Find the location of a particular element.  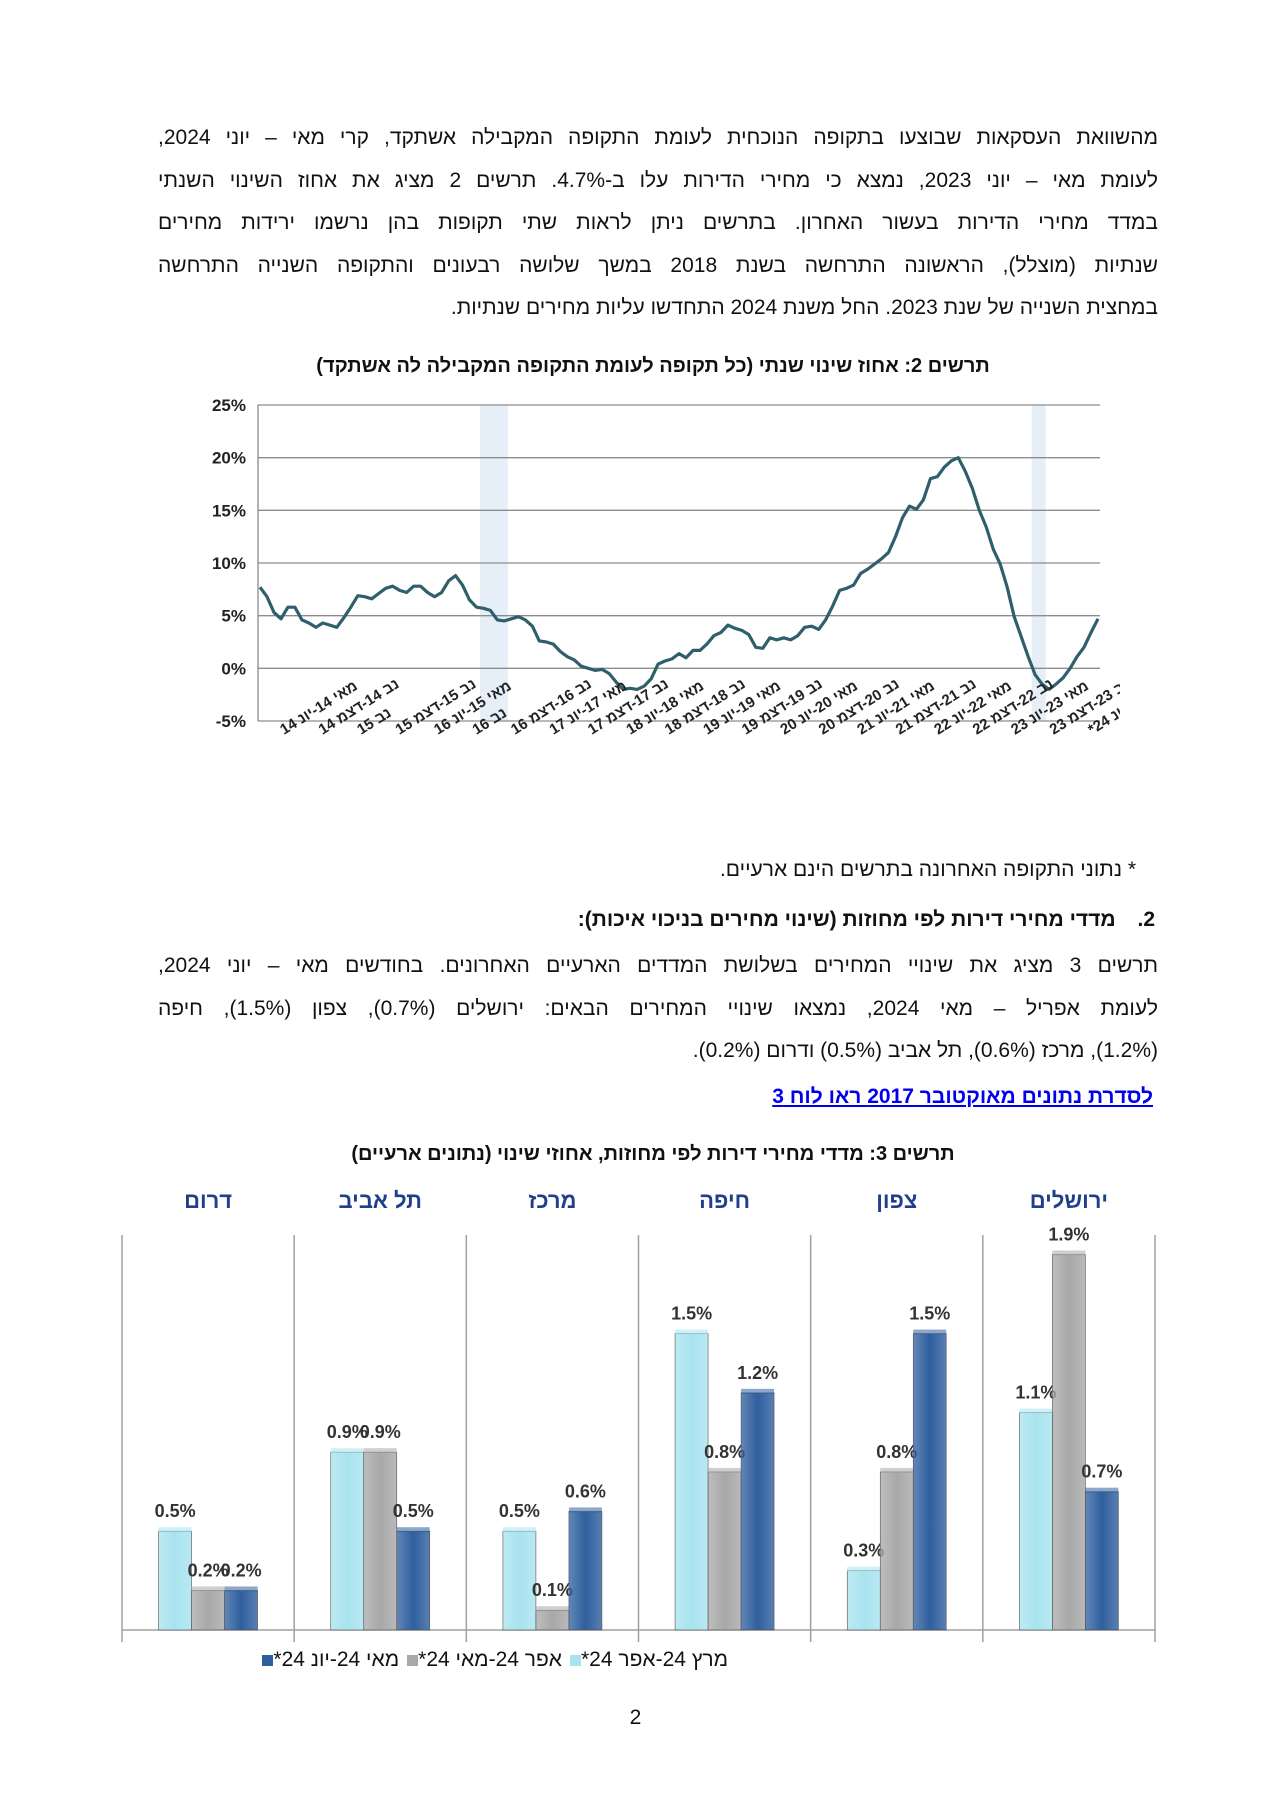

bar-value-label: 0.7% is located at coordinates (1101, 1472).